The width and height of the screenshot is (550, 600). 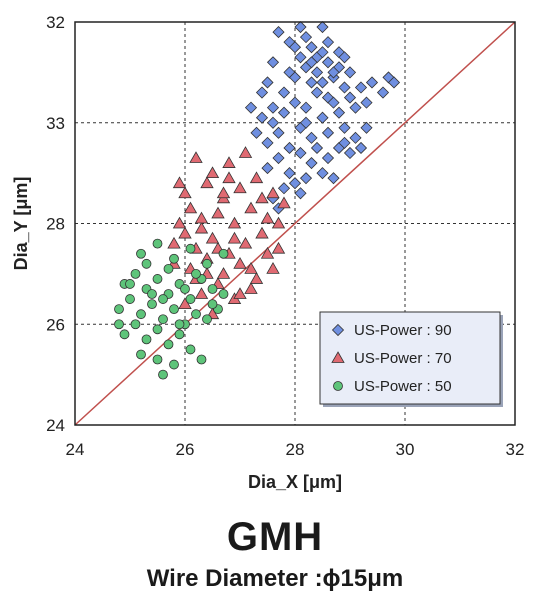 I want to click on x-axis-ticks: 24 26 28 30 32, so click(x=295, y=449).